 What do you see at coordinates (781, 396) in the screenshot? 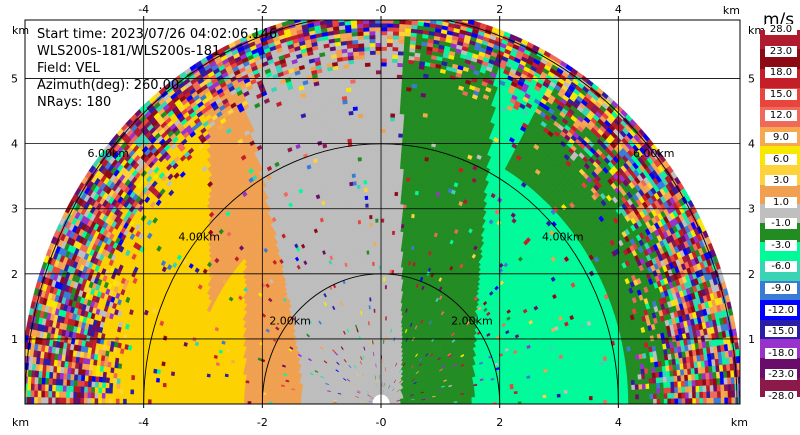
I see `colorbar-label: -28.0` at bounding box center [781, 396].